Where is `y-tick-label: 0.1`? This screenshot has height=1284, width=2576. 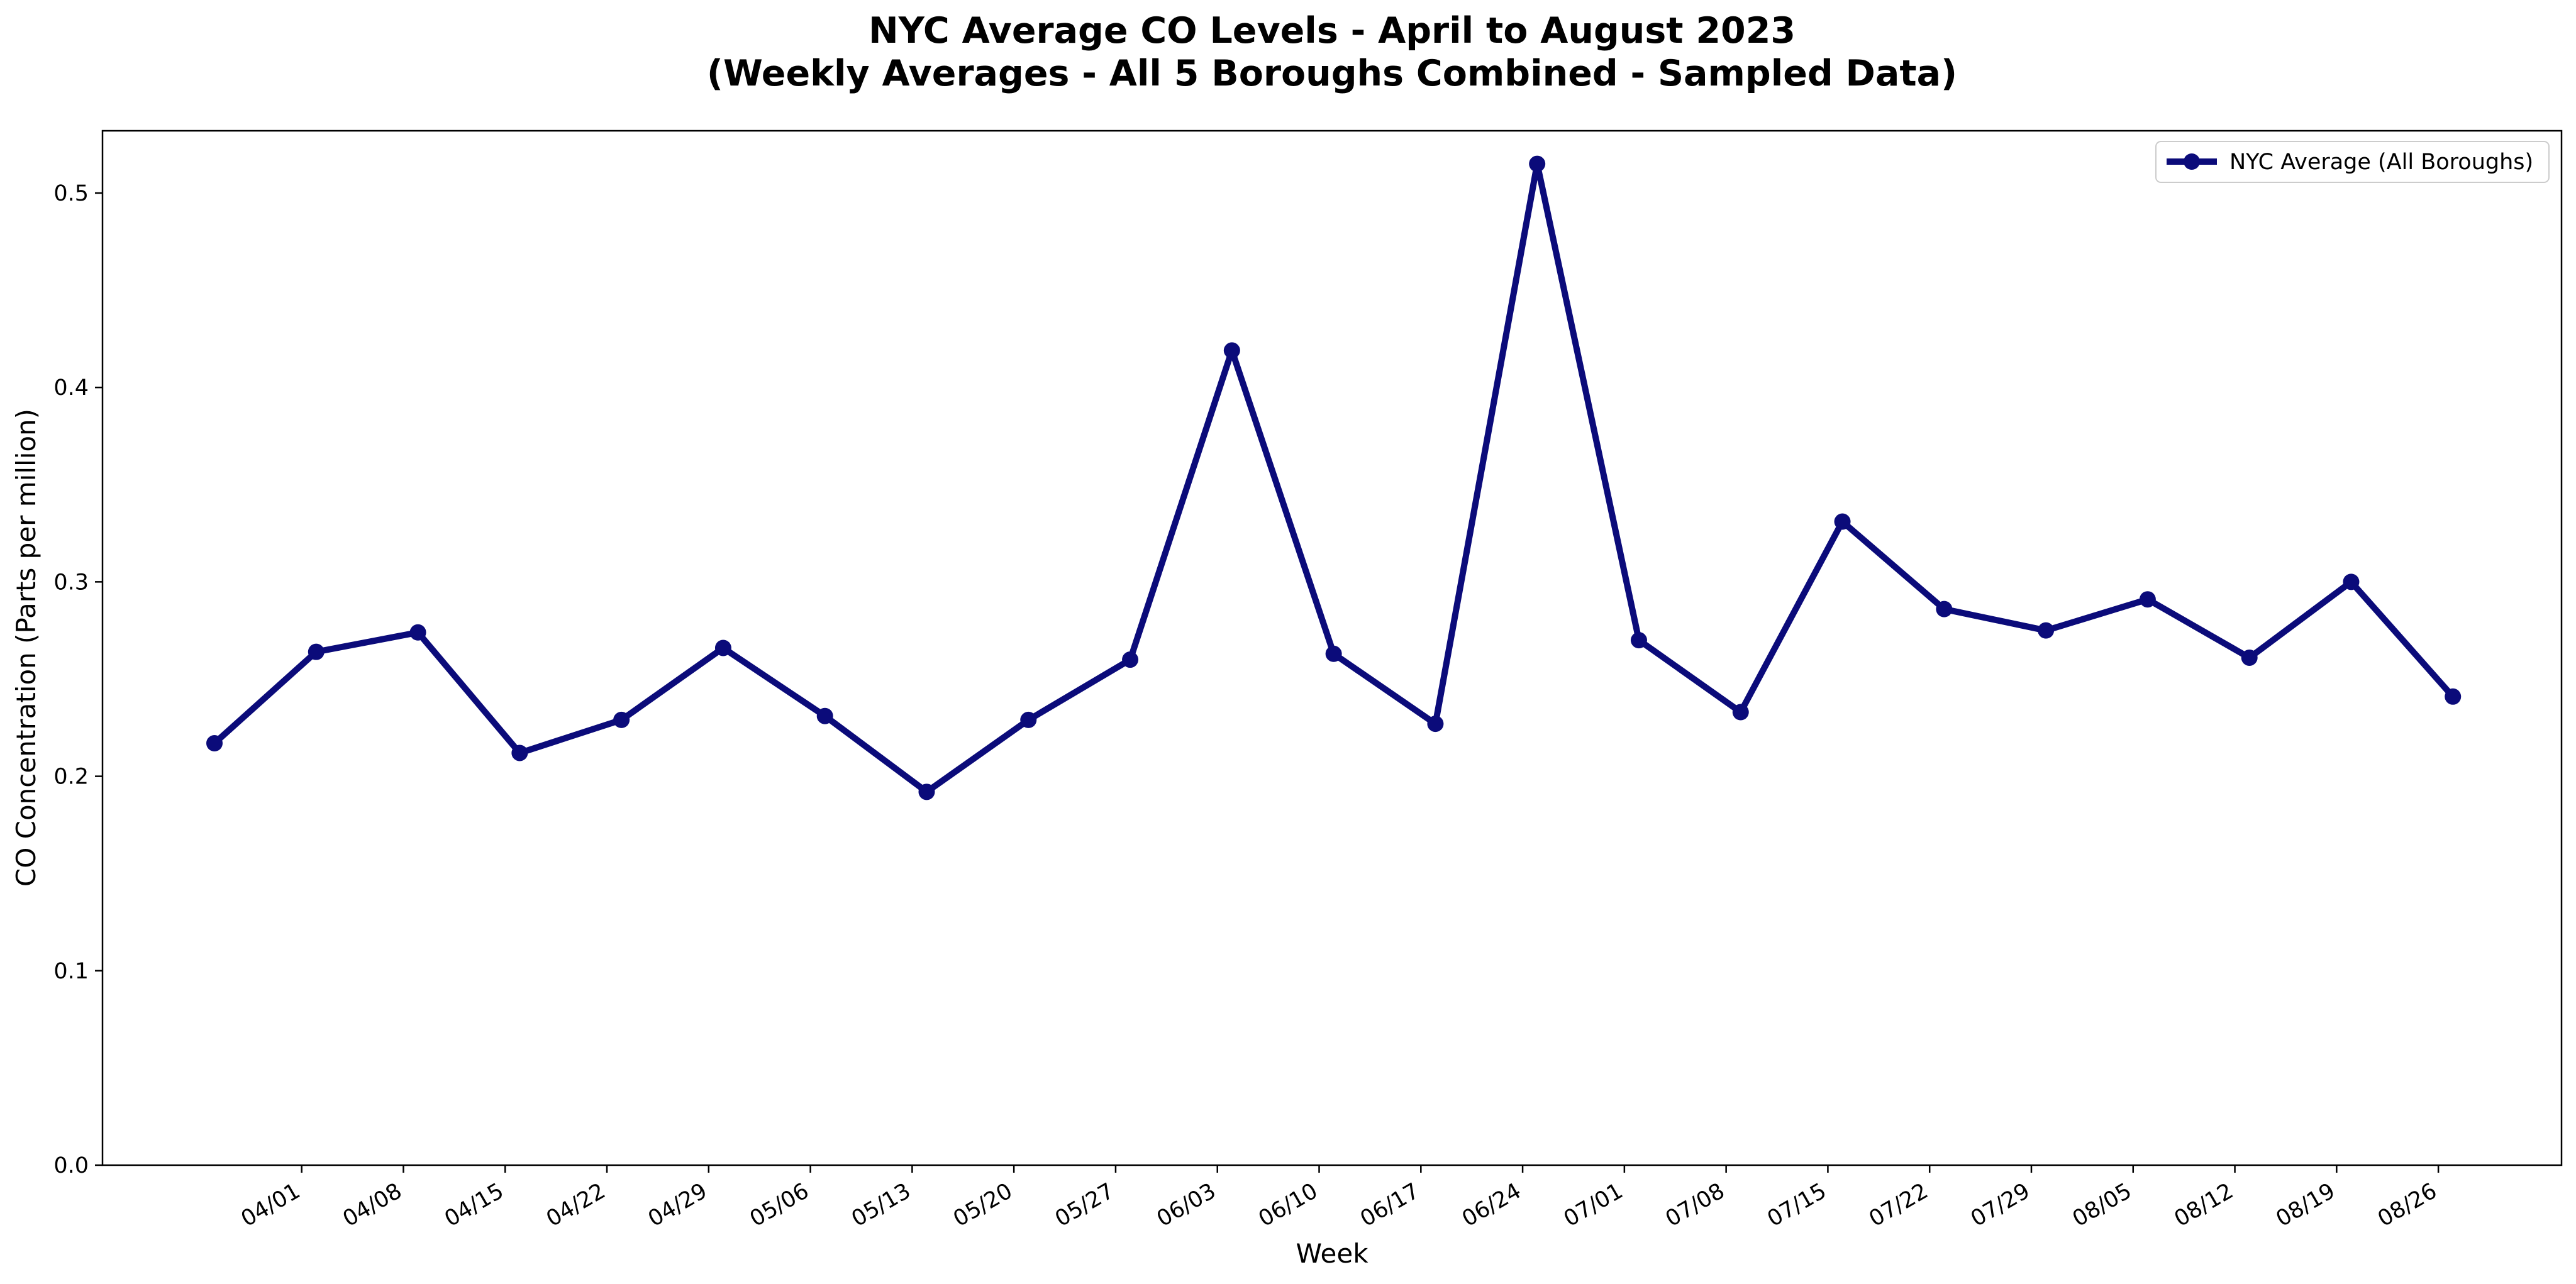
y-tick-label: 0.1 is located at coordinates (71, 971).